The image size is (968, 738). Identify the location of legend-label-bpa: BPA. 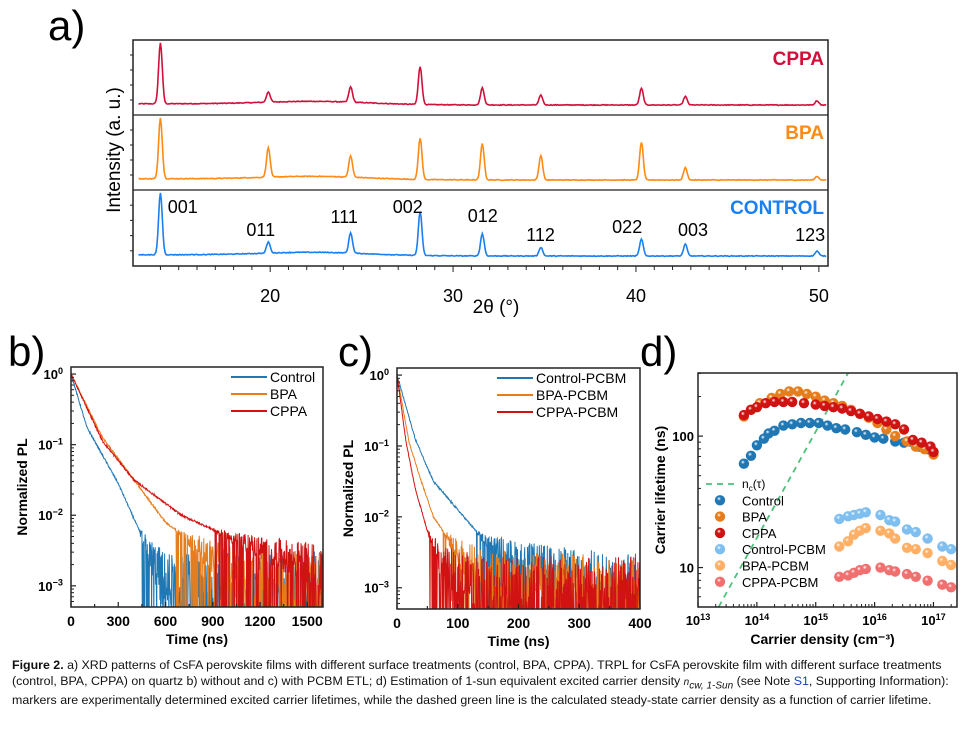
(754, 517).